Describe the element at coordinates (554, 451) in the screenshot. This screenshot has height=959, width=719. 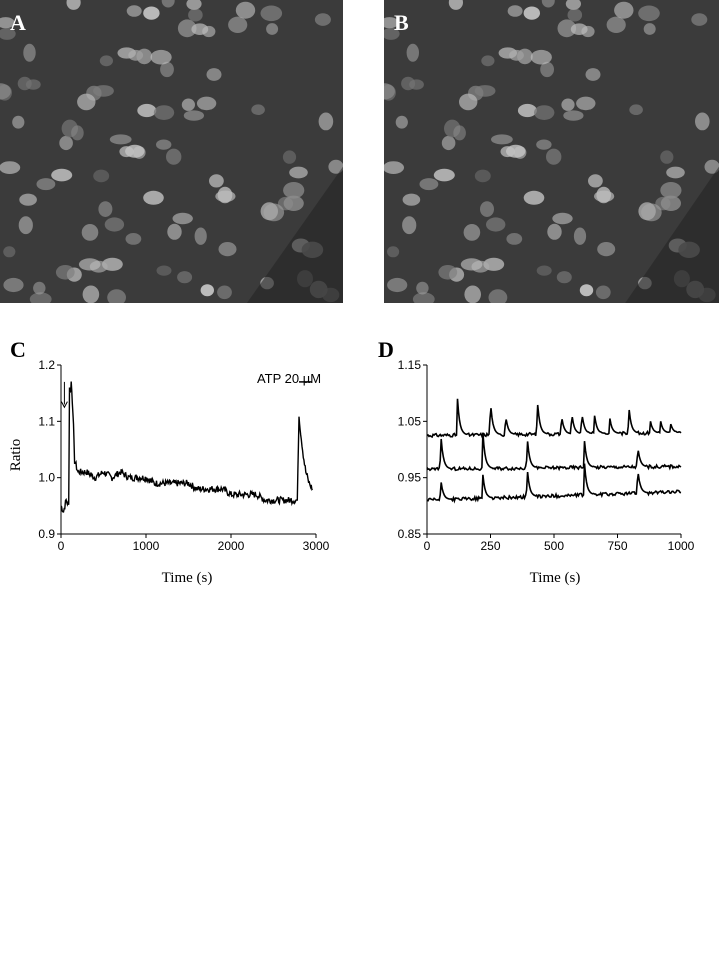
I see `chart-d-traces` at that location.